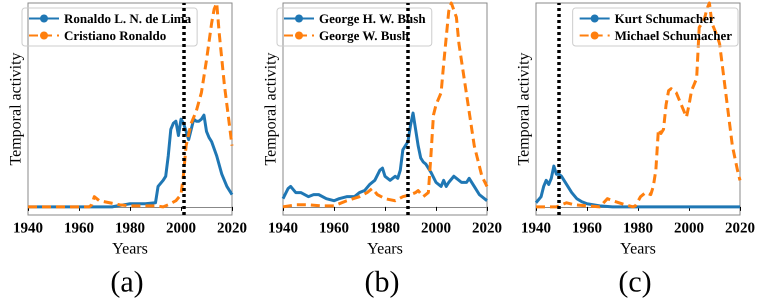 Image resolution: width=763 pixels, height=303 pixels. What do you see at coordinates (673, 35) in the screenshot?
I see `legend-label: Michael Schumacher` at bounding box center [673, 35].